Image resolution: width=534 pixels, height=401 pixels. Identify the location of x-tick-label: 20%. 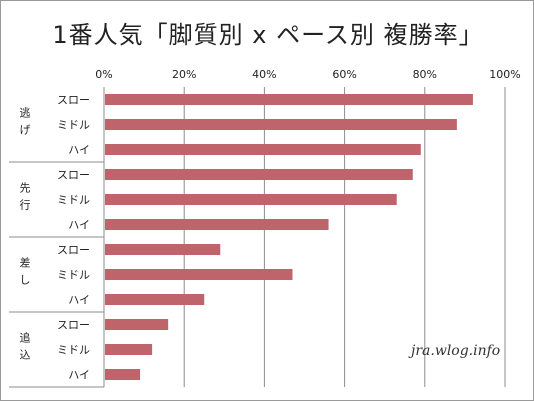
(184, 74).